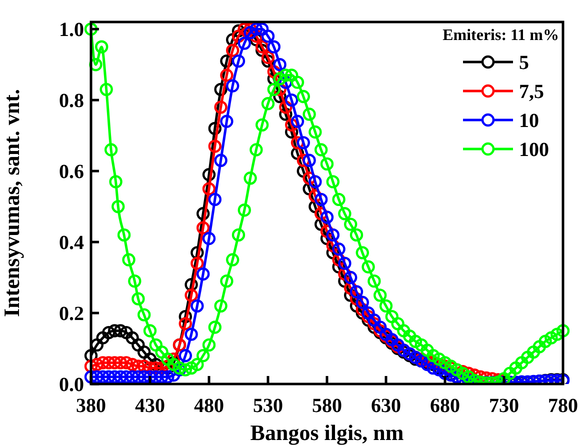 This screenshot has width=584, height=448. I want to click on legend-label: 7,5, so click(531, 92).